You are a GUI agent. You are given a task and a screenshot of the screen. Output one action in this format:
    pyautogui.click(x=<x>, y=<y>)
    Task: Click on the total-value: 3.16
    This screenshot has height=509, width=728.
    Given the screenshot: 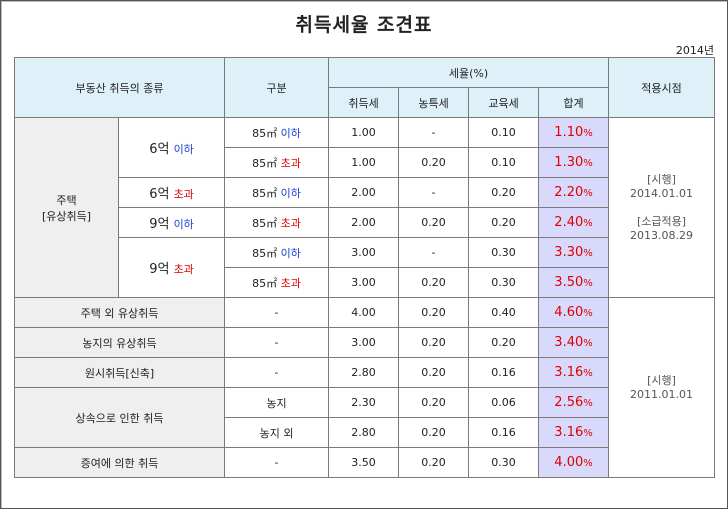 What is the action you would take?
    pyautogui.click(x=569, y=432)
    